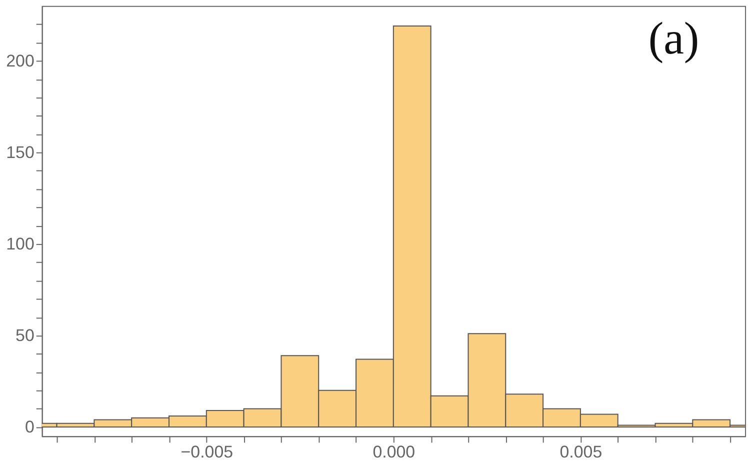 The height and width of the screenshot is (473, 750). What do you see at coordinates (20, 60) in the screenshot?
I see `y-tick-label: 200` at bounding box center [20, 60].